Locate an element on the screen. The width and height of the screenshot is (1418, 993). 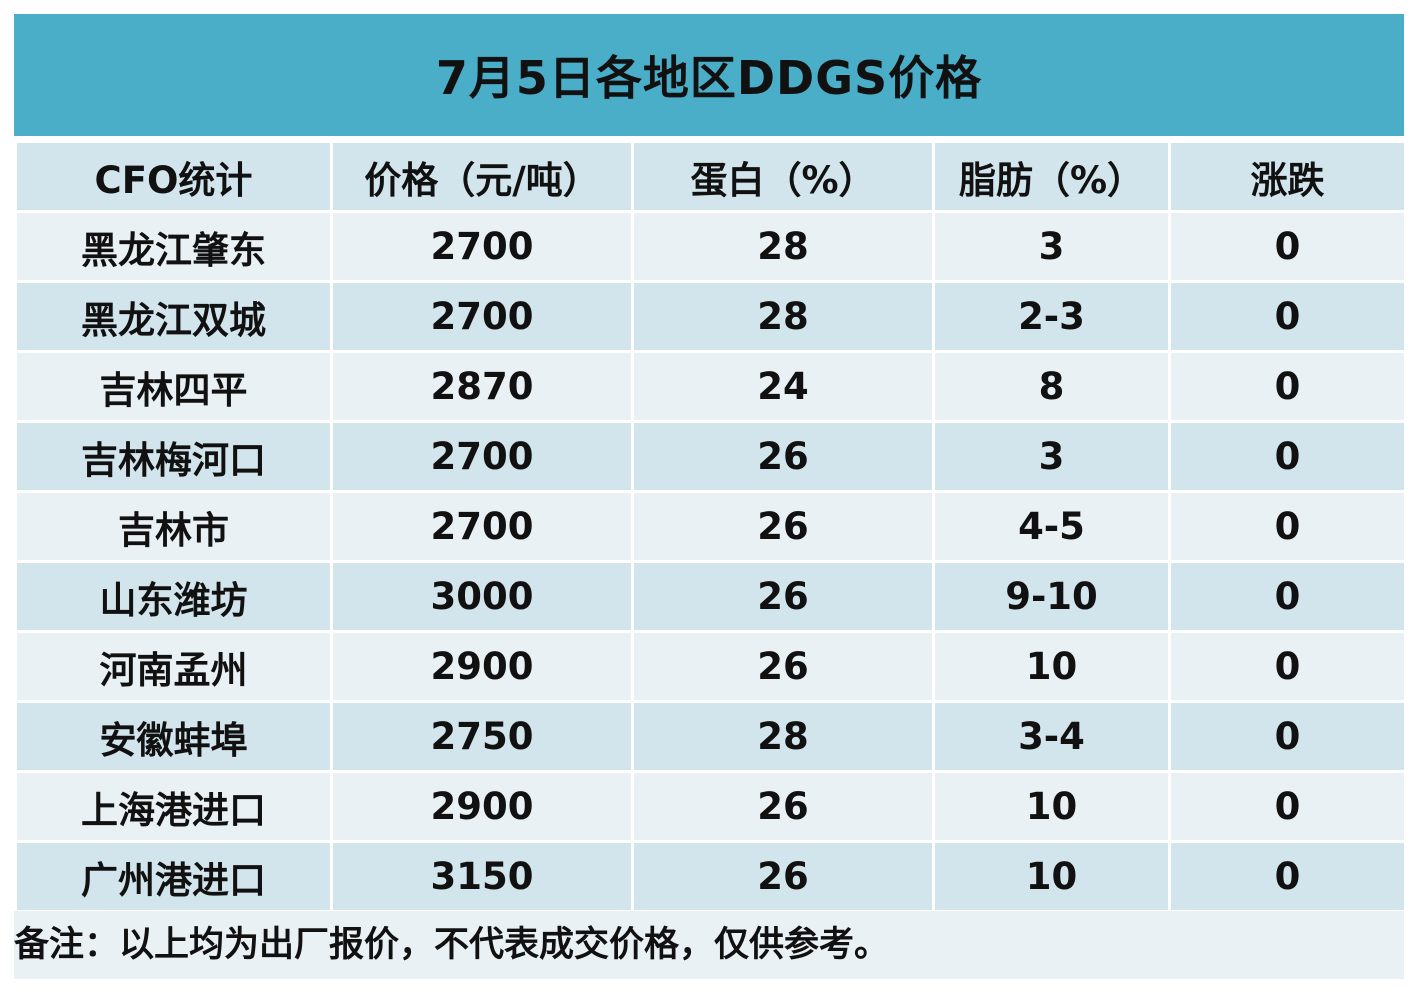
title-bar: 7月5日各地区DDGS价格 is located at coordinates (709, 75).